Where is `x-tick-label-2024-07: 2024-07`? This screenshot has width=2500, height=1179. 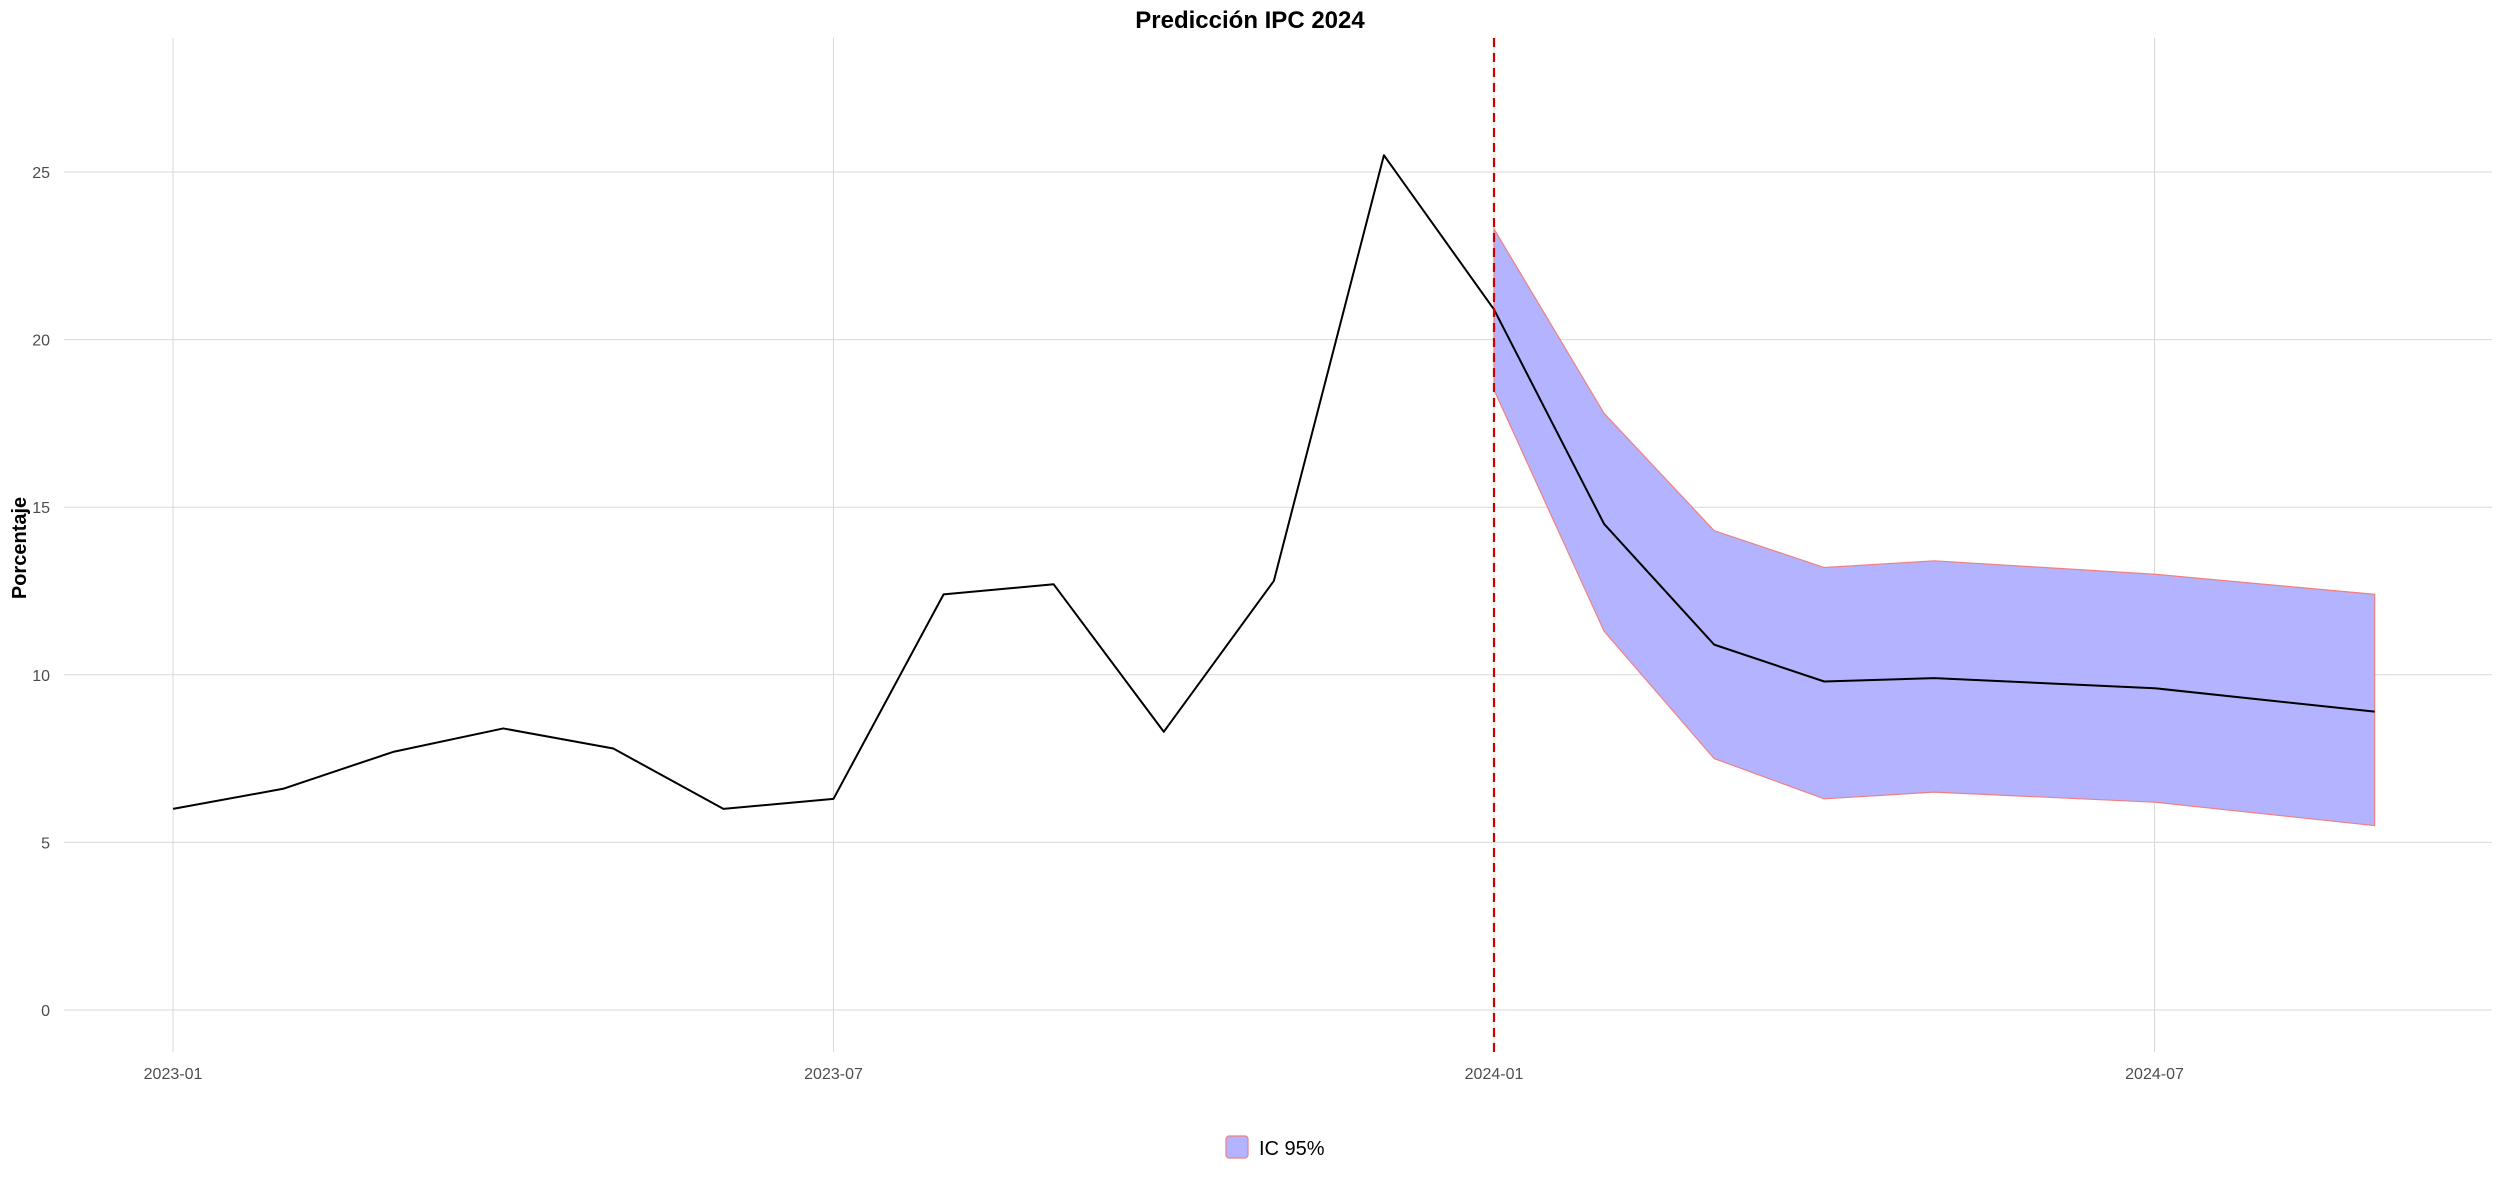
x-tick-label-2024-07: 2024-07 is located at coordinates (2154, 1074).